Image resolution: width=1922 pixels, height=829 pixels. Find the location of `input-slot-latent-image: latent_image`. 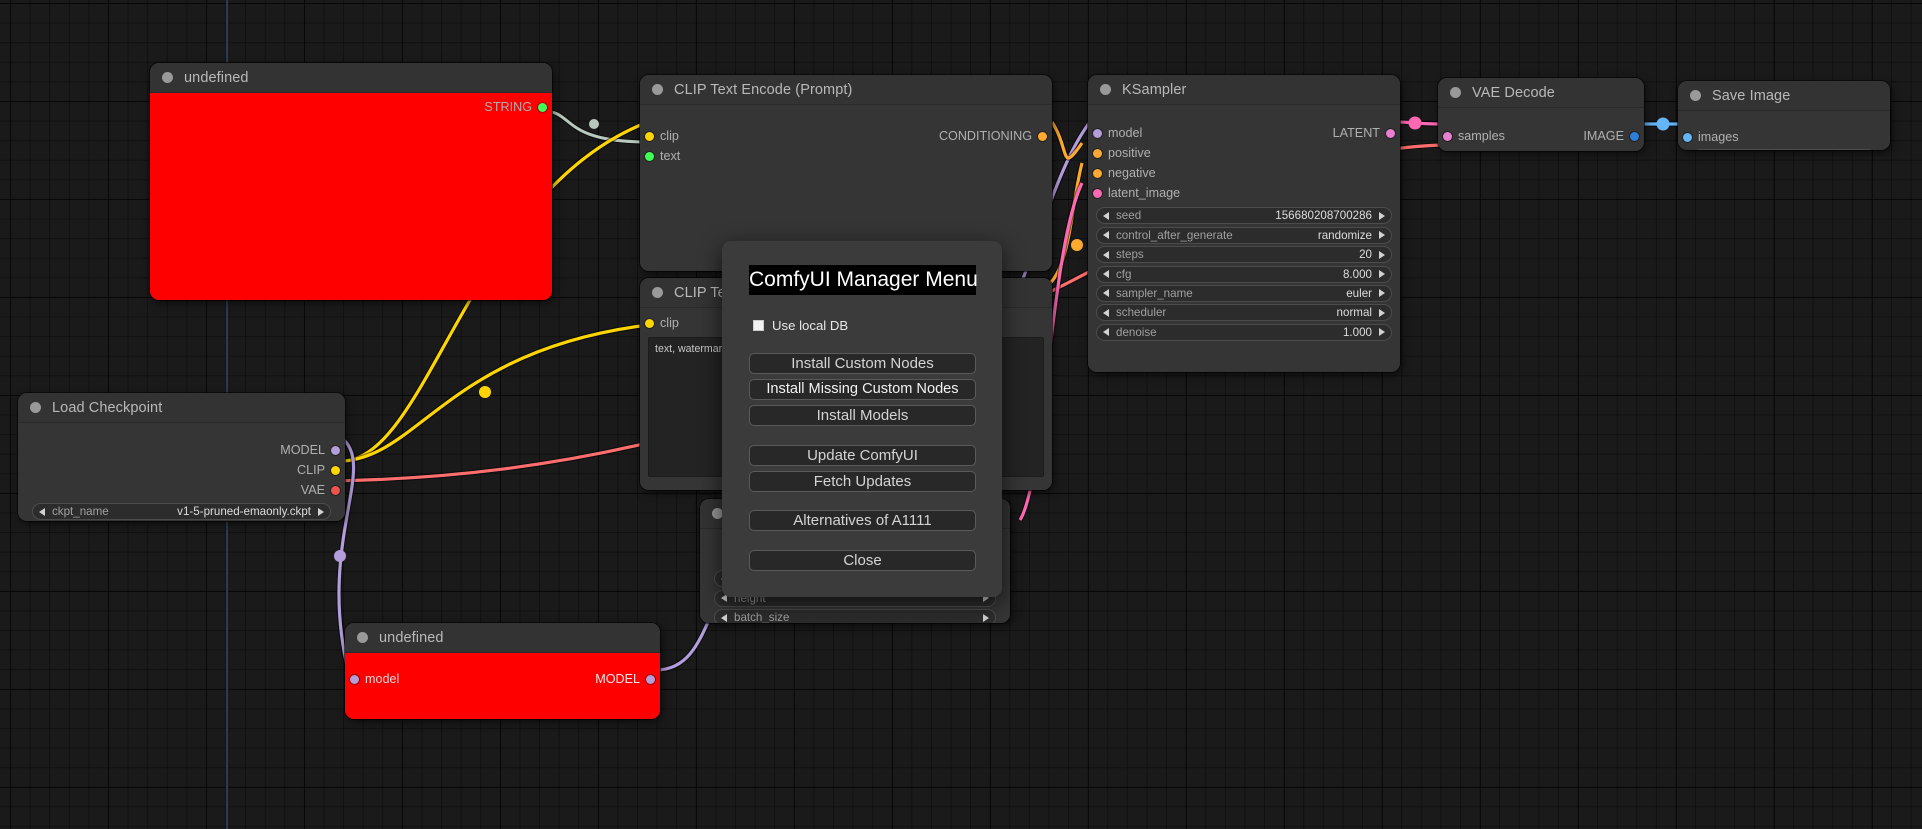

input-slot-latent-image: latent_image is located at coordinates (1244, 193).